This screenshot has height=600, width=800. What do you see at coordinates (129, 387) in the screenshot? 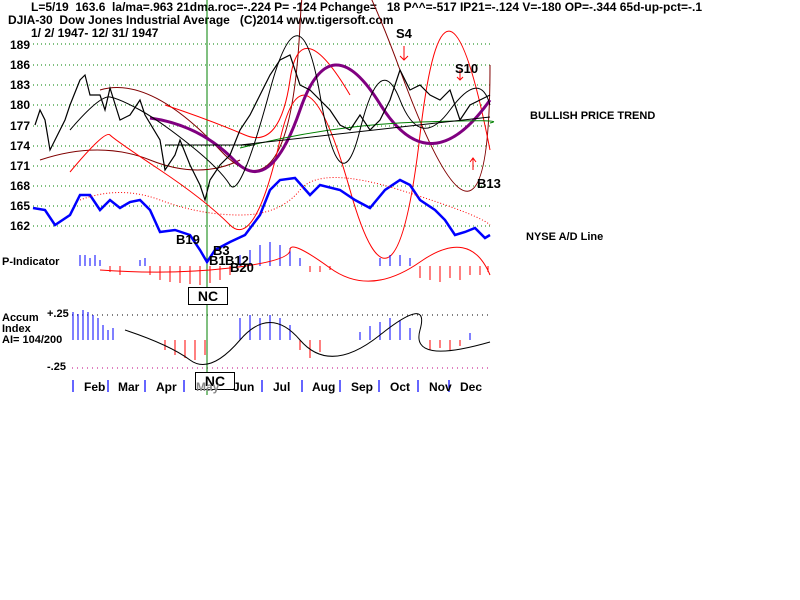
I see `month-mar: Mar` at bounding box center [129, 387].